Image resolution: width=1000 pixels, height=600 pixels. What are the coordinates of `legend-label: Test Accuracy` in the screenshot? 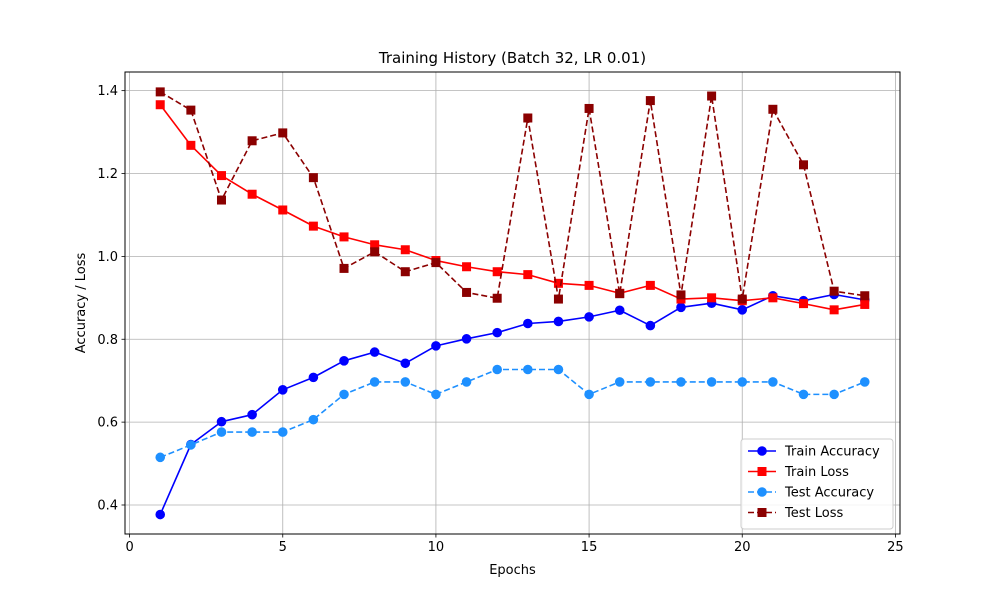 It's located at (829, 493).